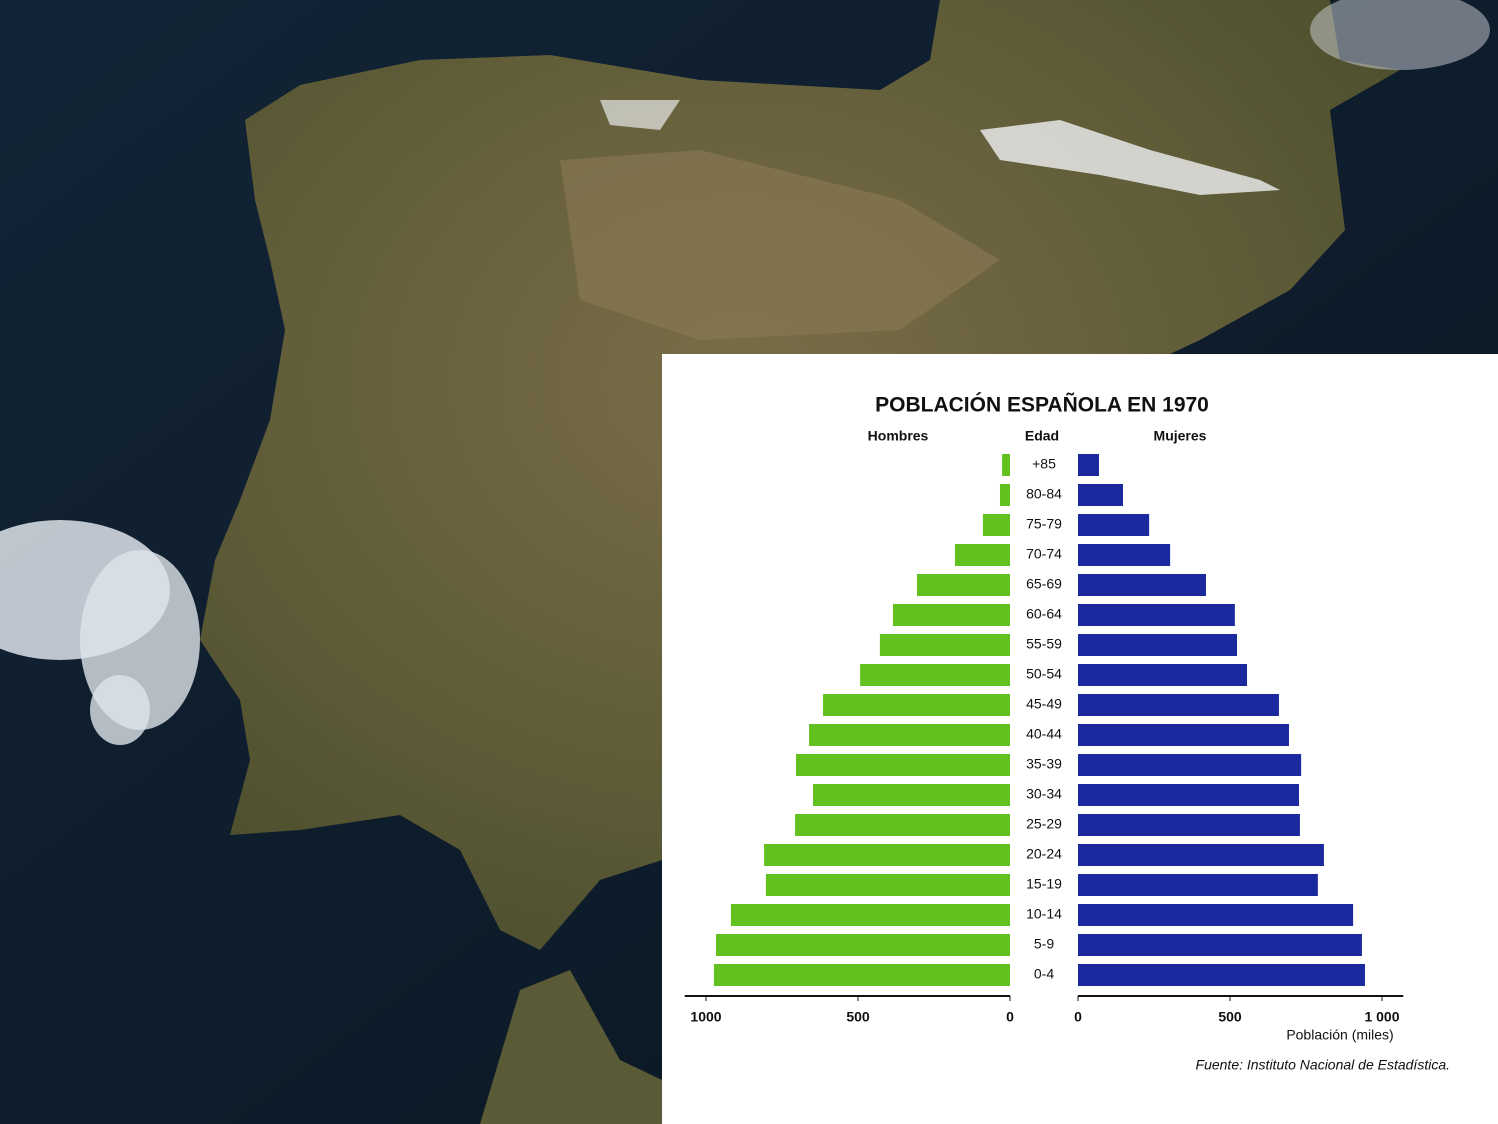 Image resolution: width=1498 pixels, height=1124 pixels. Describe the element at coordinates (1339, 1035) in the screenshot. I see `x-axis-label: Población (miles)` at that location.